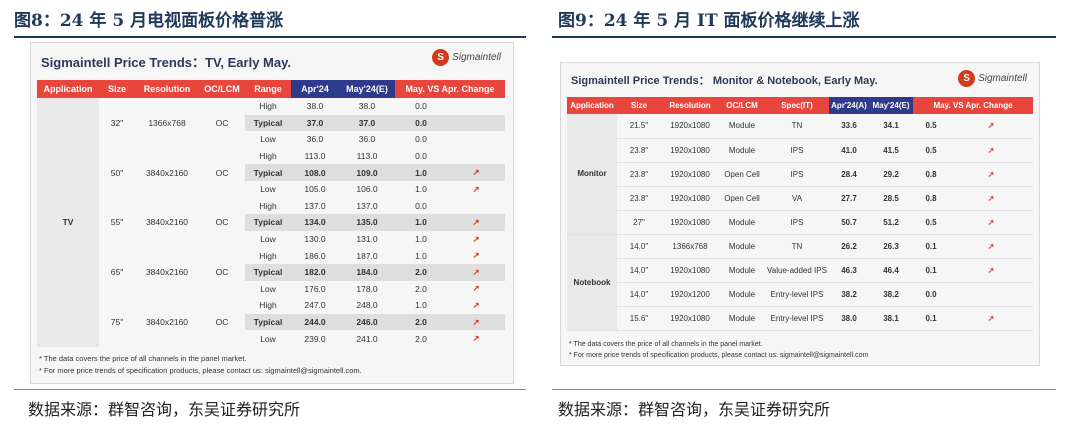 The image size is (1080, 432). I want to click on column-header: Spec(IT), so click(797, 105).